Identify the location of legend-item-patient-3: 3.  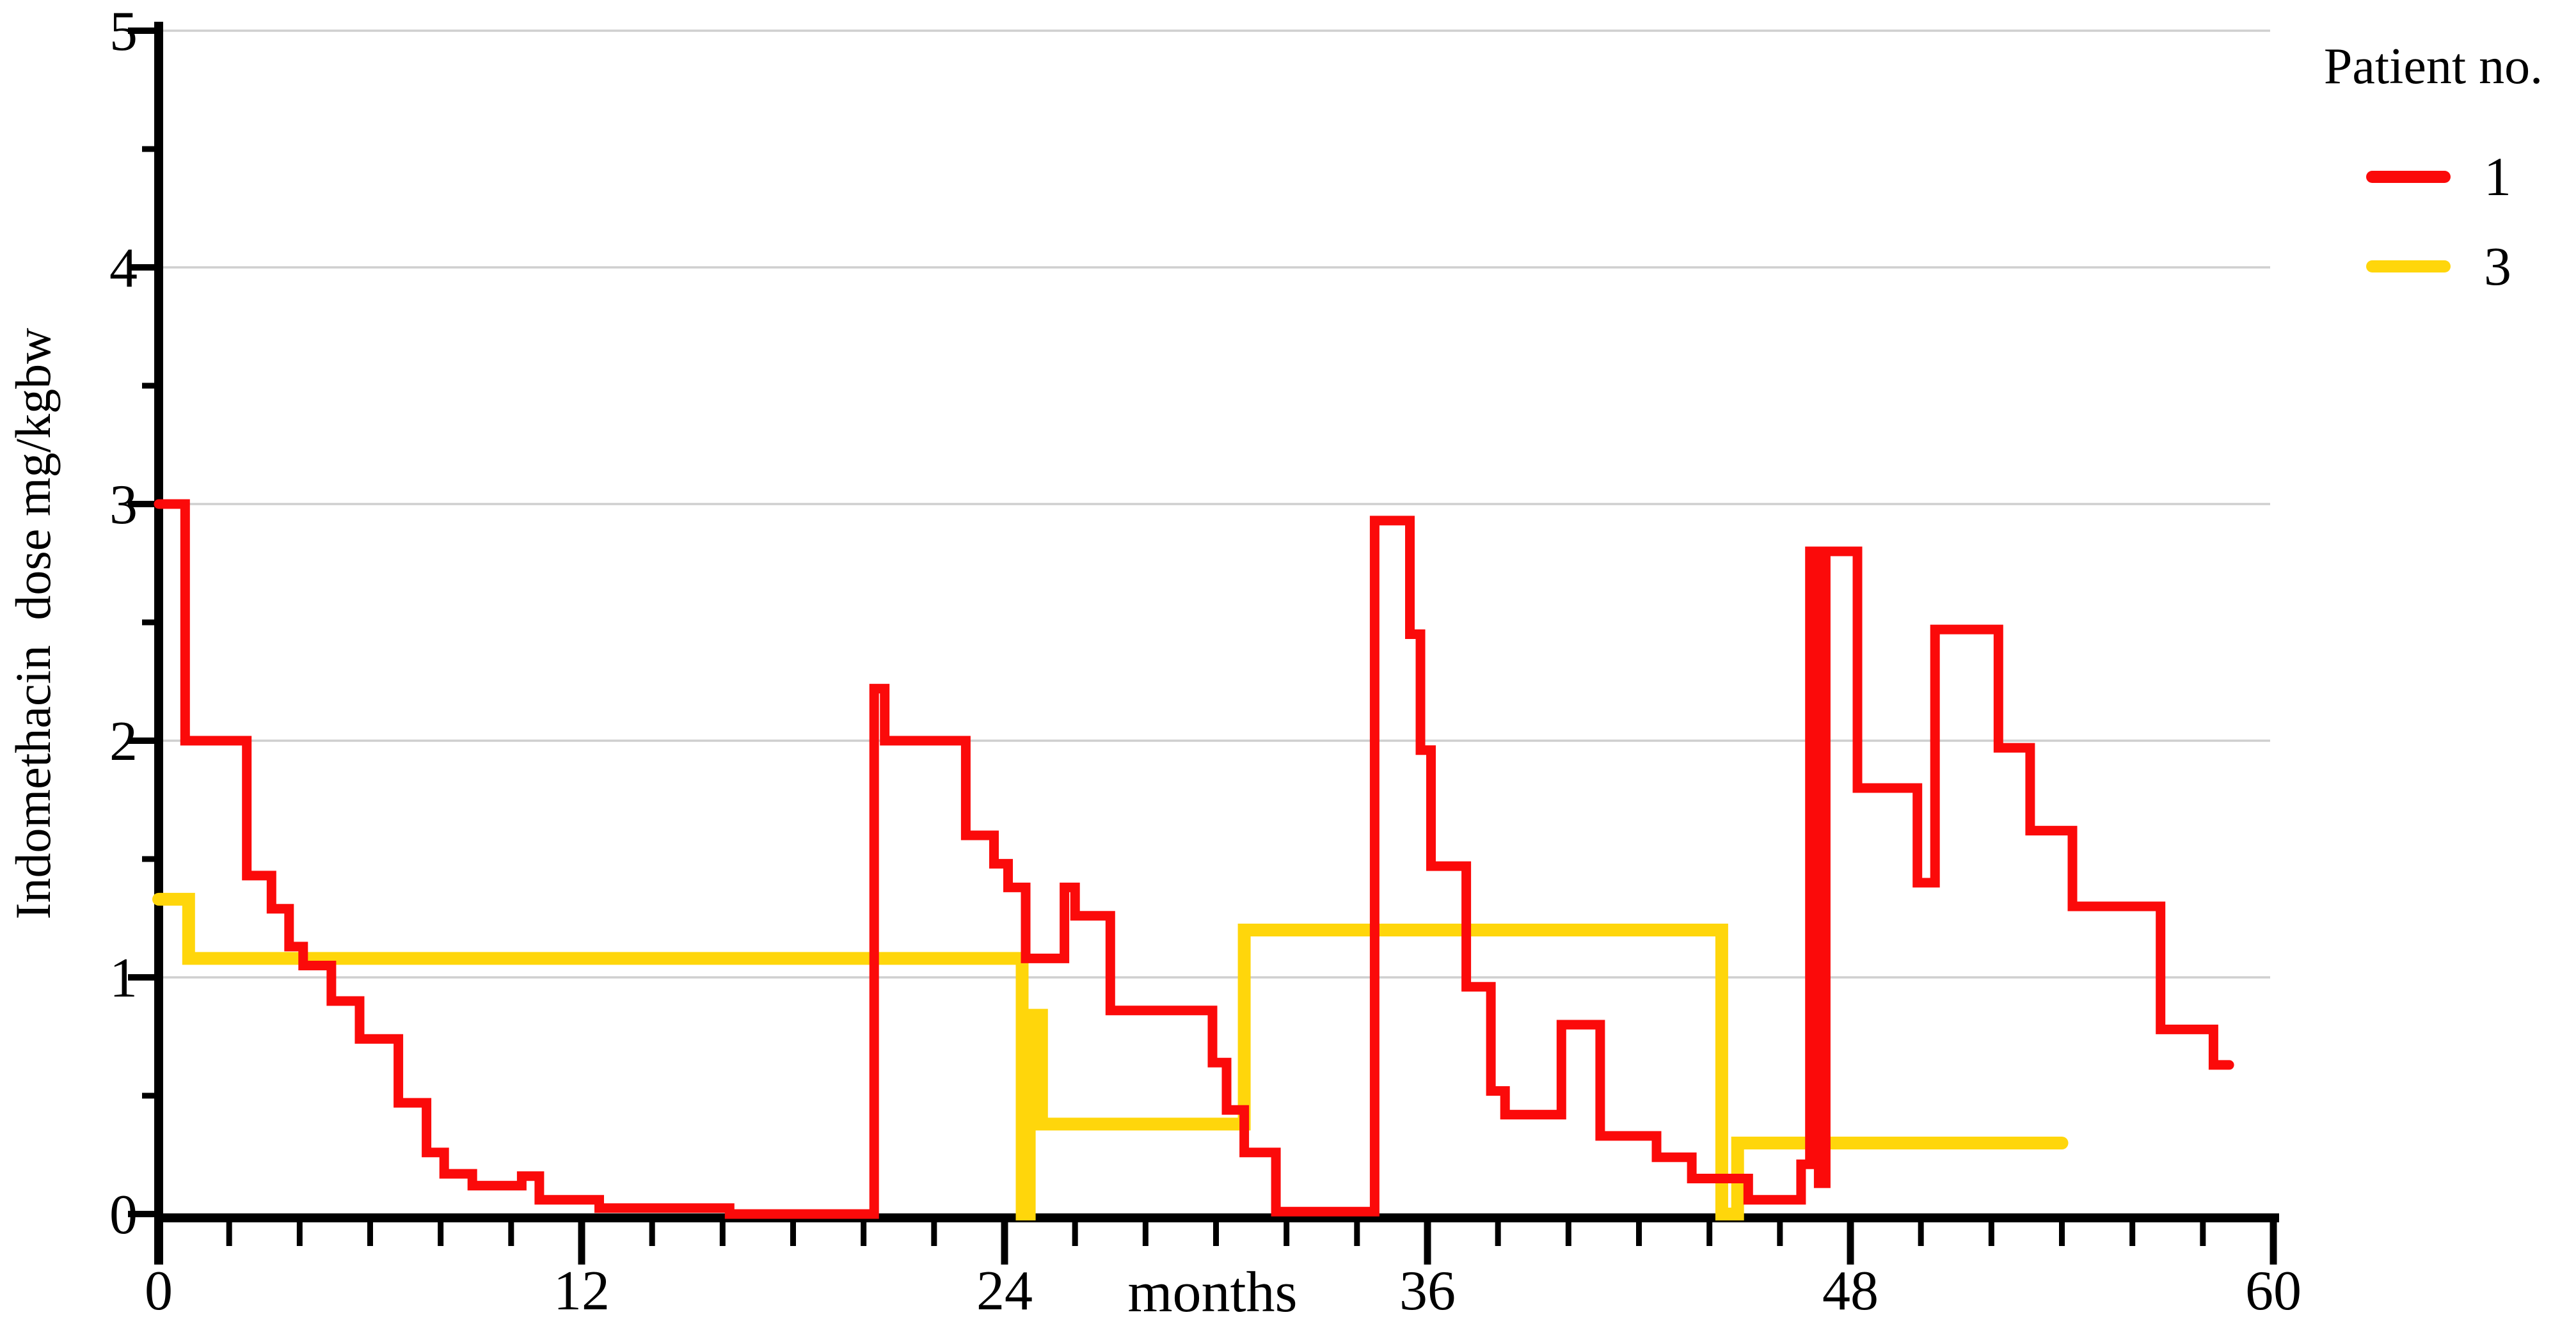
(2439, 267).